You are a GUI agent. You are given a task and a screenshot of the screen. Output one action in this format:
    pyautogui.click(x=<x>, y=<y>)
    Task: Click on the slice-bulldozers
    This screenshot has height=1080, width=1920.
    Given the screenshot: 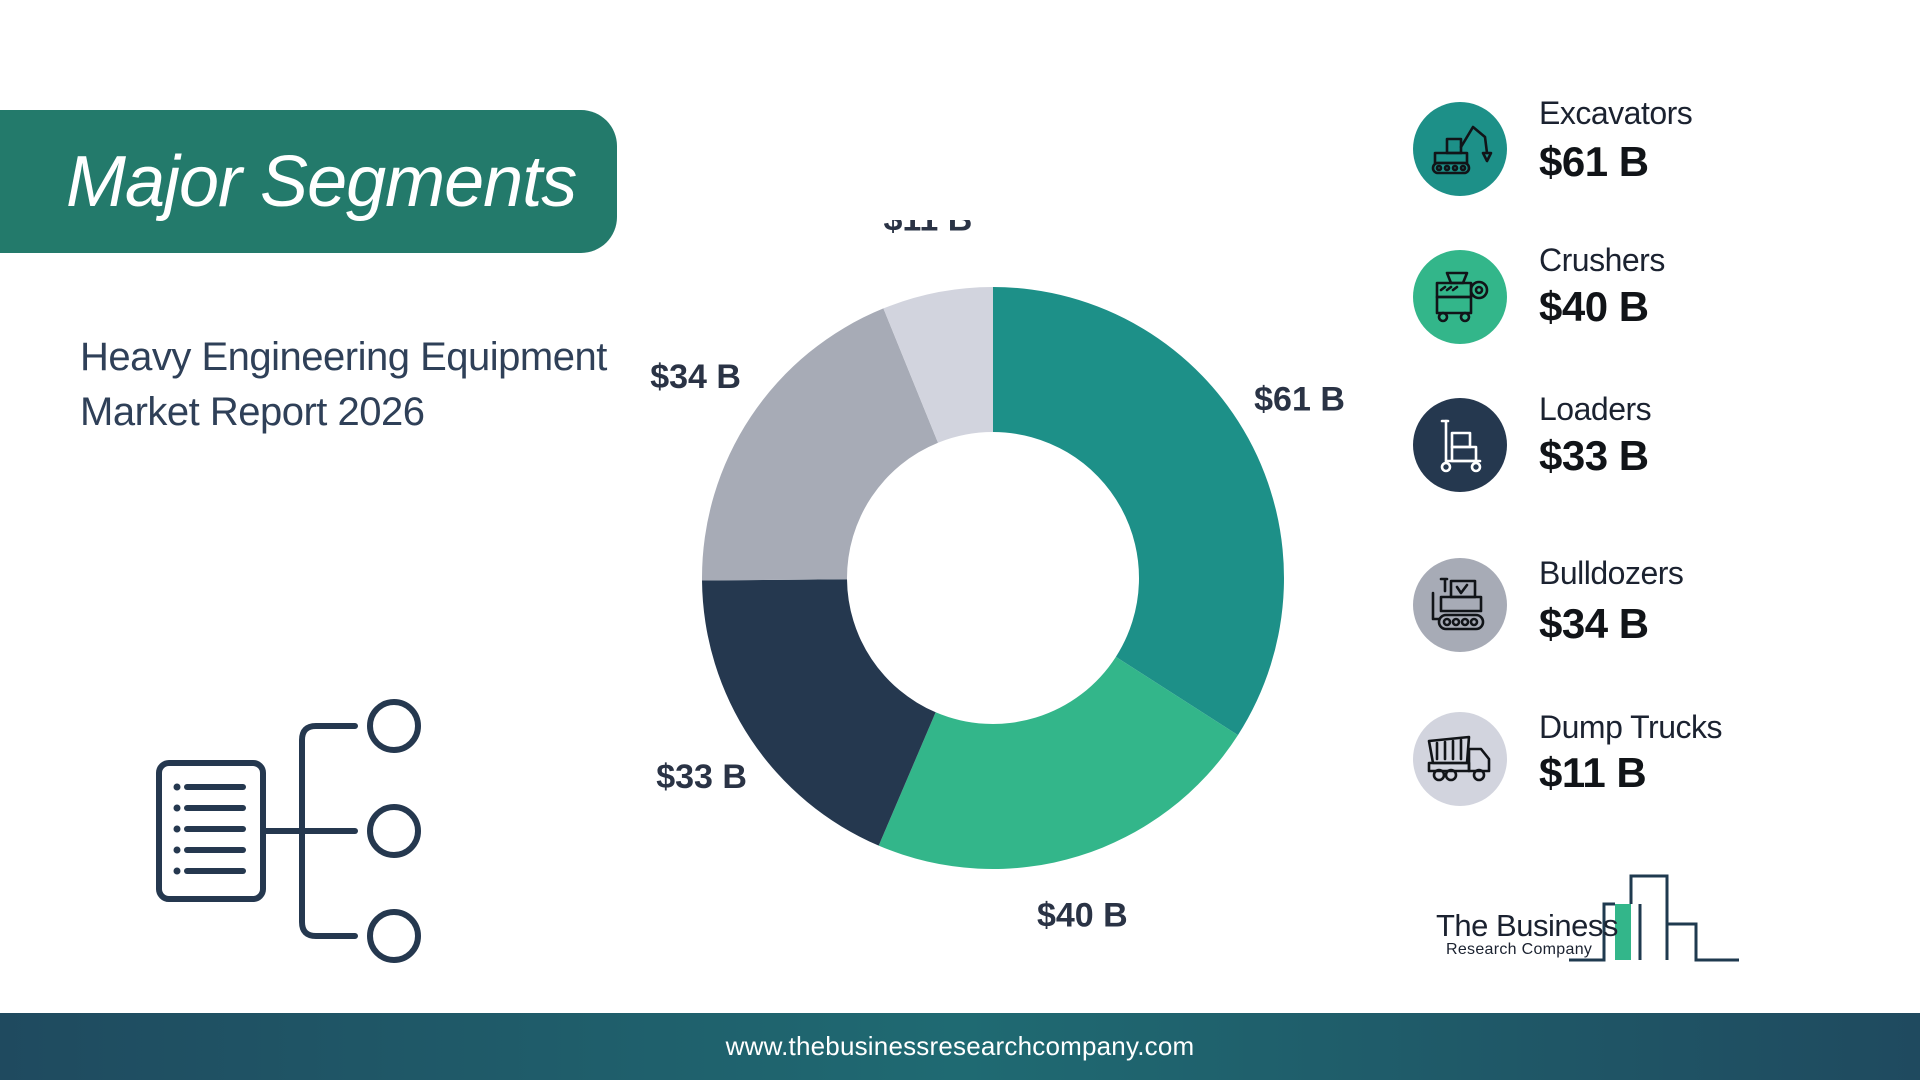 What is the action you would take?
    pyautogui.click(x=820, y=444)
    